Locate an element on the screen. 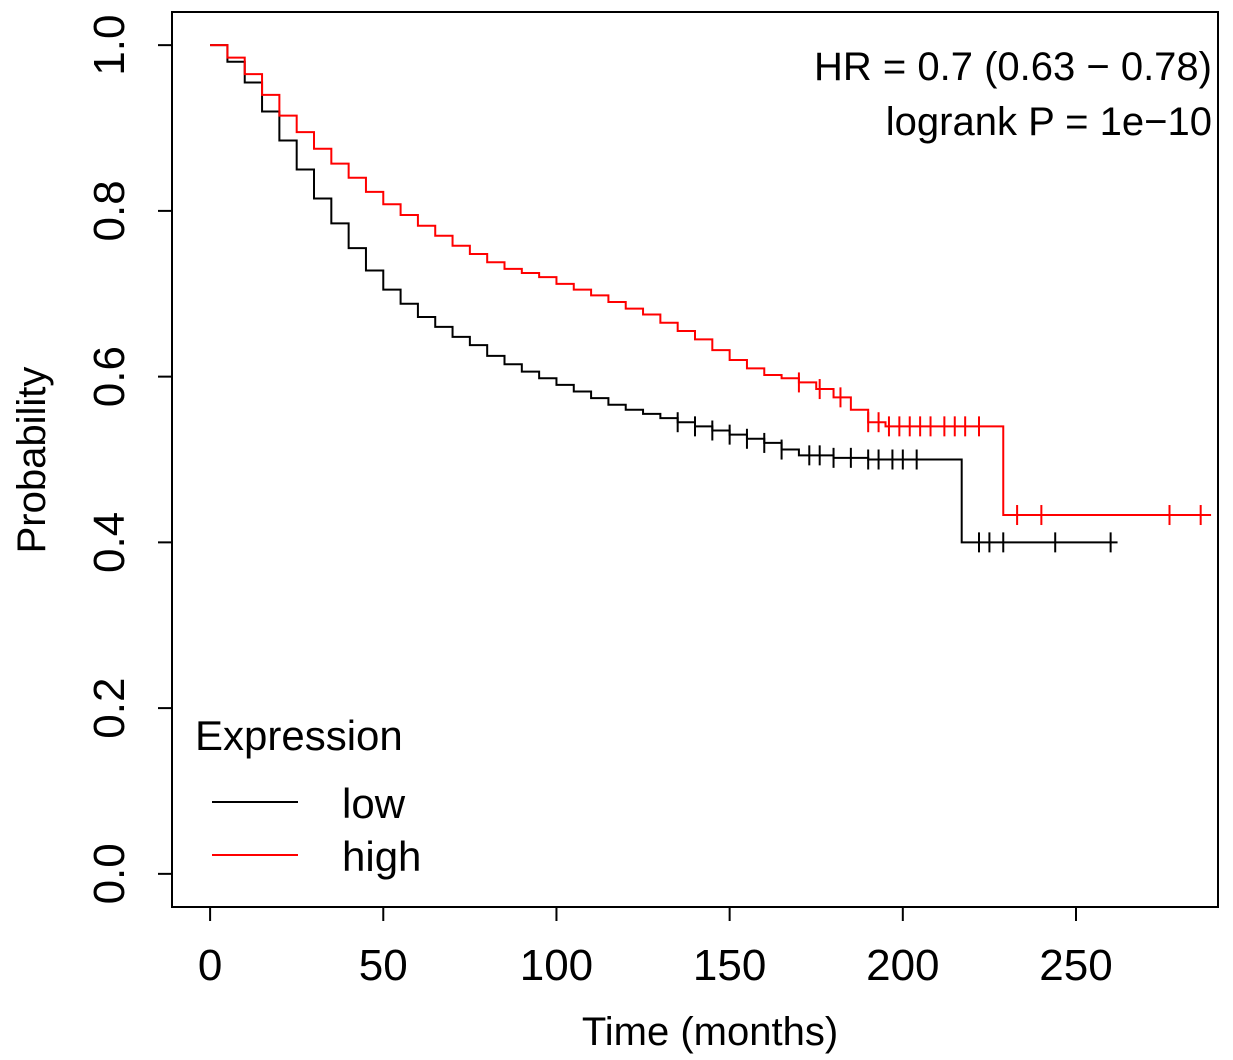 This screenshot has height=1060, width=1233. x-axis-title: Time (months) is located at coordinates (710, 1032).